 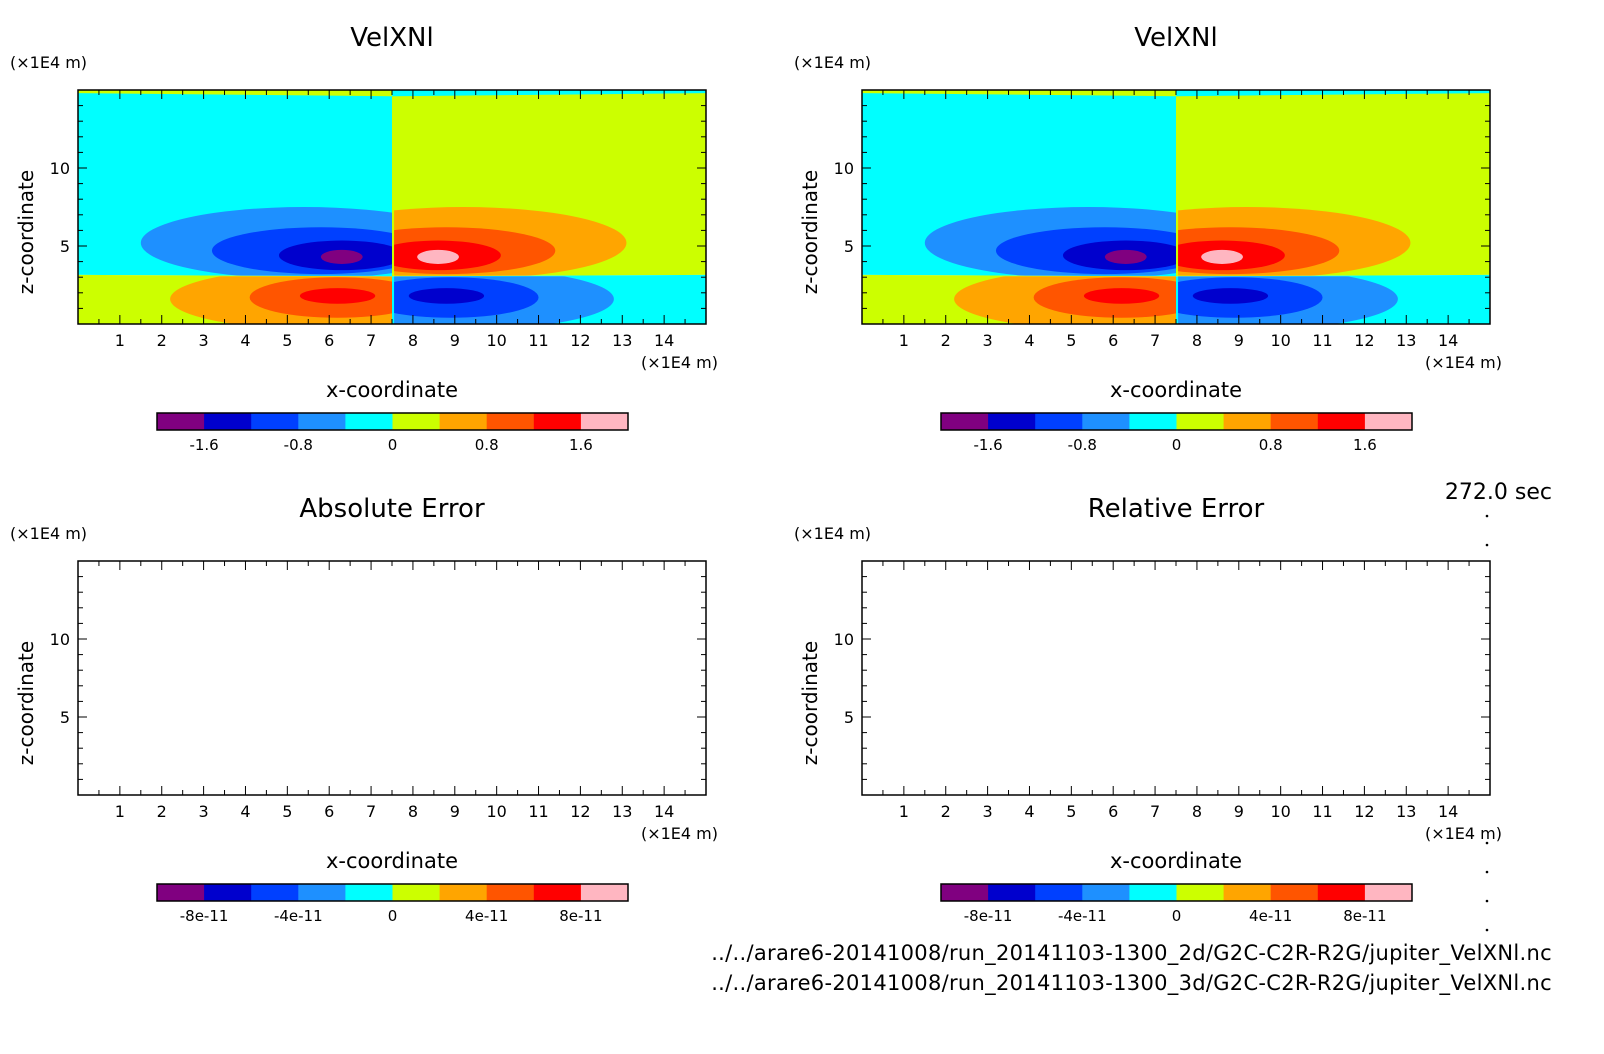 What do you see at coordinates (204, 916) in the screenshot?
I see `colorbar-tick-label: -8e-11` at bounding box center [204, 916].